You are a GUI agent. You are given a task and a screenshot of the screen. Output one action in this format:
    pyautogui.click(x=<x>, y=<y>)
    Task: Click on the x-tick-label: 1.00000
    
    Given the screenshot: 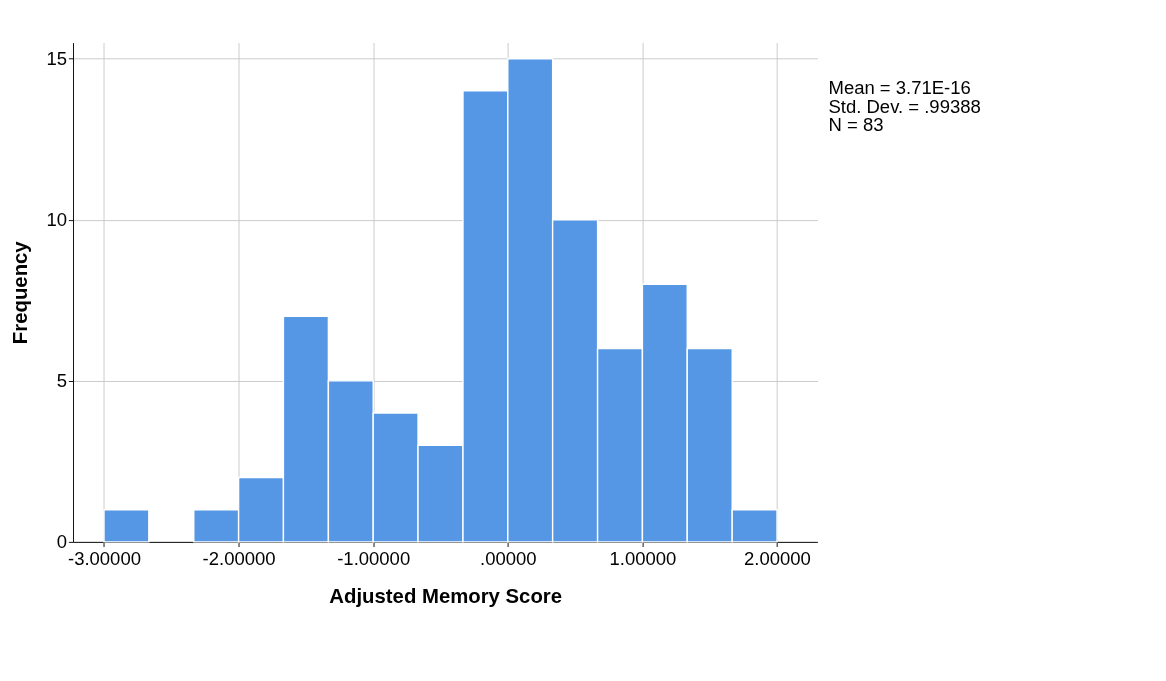 What is the action you would take?
    pyautogui.click(x=643, y=559)
    